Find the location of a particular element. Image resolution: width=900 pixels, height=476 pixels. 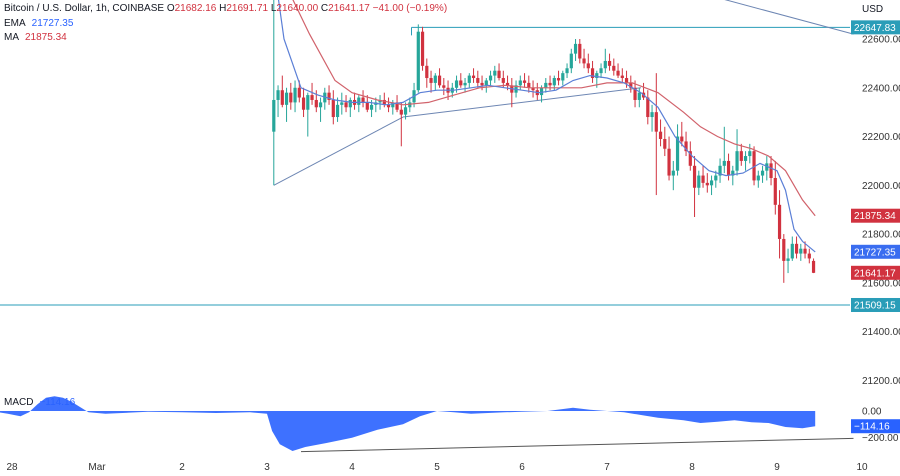

macd-histogram-area is located at coordinates (427, 424).